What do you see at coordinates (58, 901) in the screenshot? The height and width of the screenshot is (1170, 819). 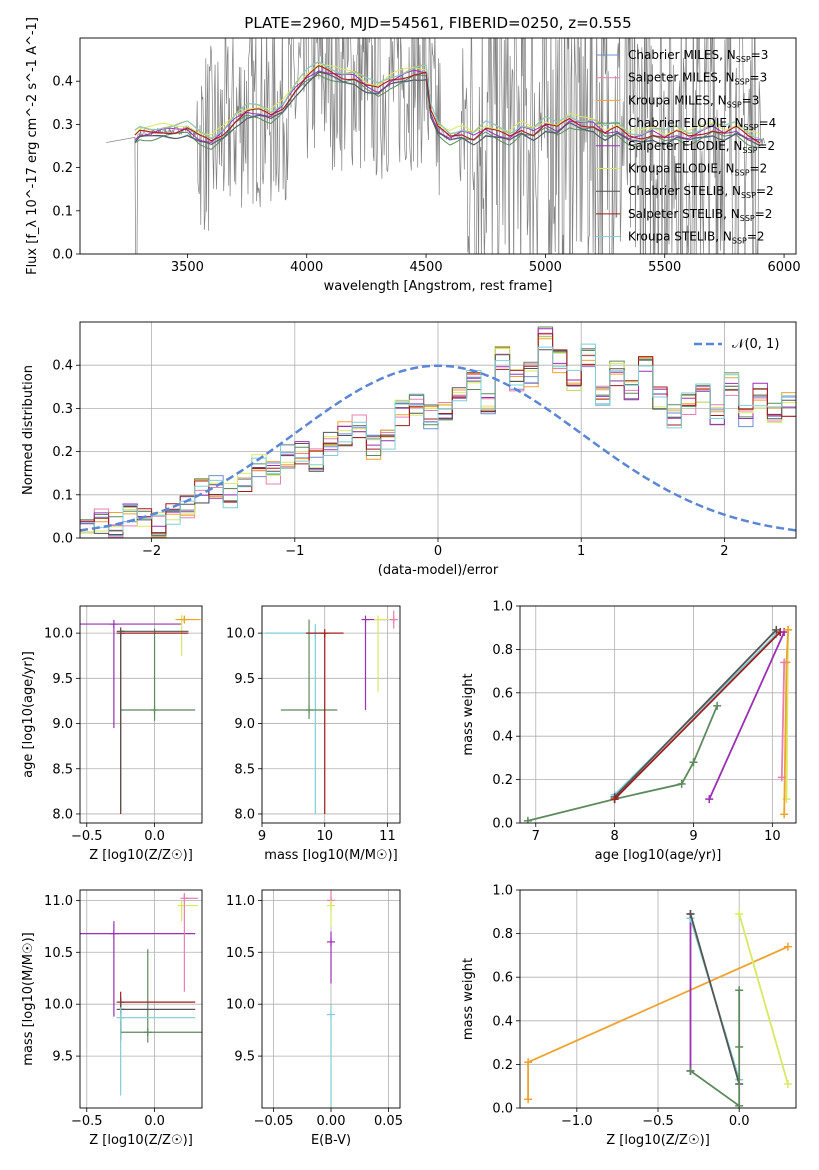 I see `tick-label-y: 11.0` at bounding box center [58, 901].